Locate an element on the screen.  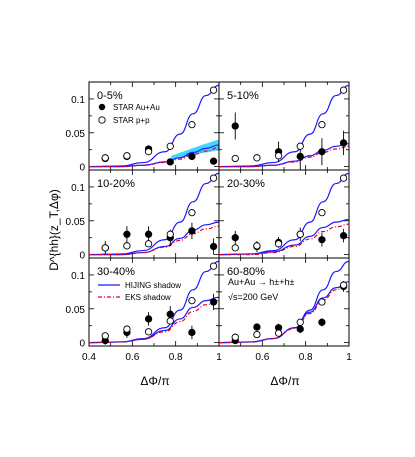
panel-60-80%: 0.6 0.8 1 60-80% is located at coordinates (285, 310).